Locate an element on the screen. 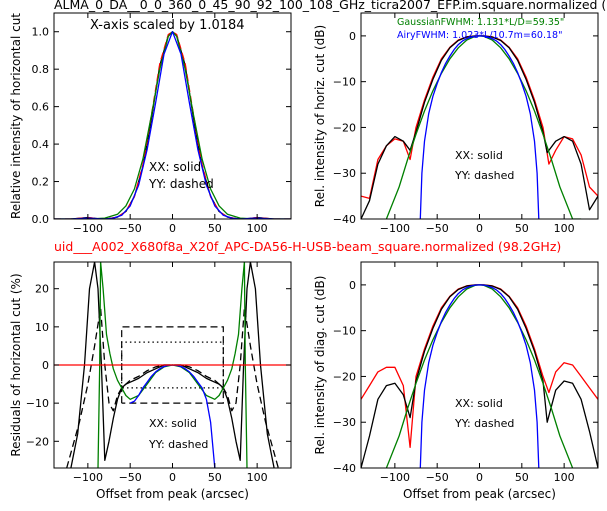 Image resolution: width=607 pixels, height=511 pixels. y-axis-label: Rel. intensity of horiz. cut (dB) is located at coordinates (320, 116).